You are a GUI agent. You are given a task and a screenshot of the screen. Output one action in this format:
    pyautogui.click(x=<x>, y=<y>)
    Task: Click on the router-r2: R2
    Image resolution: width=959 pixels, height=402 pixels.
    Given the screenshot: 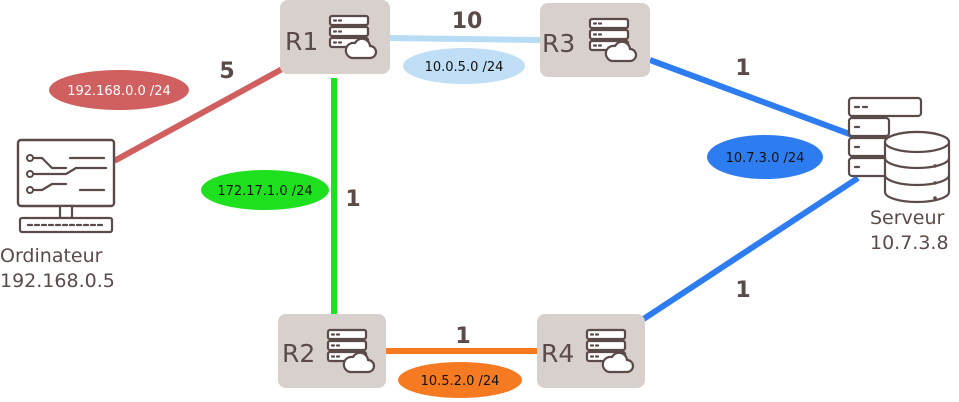 What is the action you would take?
    pyautogui.click(x=332, y=351)
    